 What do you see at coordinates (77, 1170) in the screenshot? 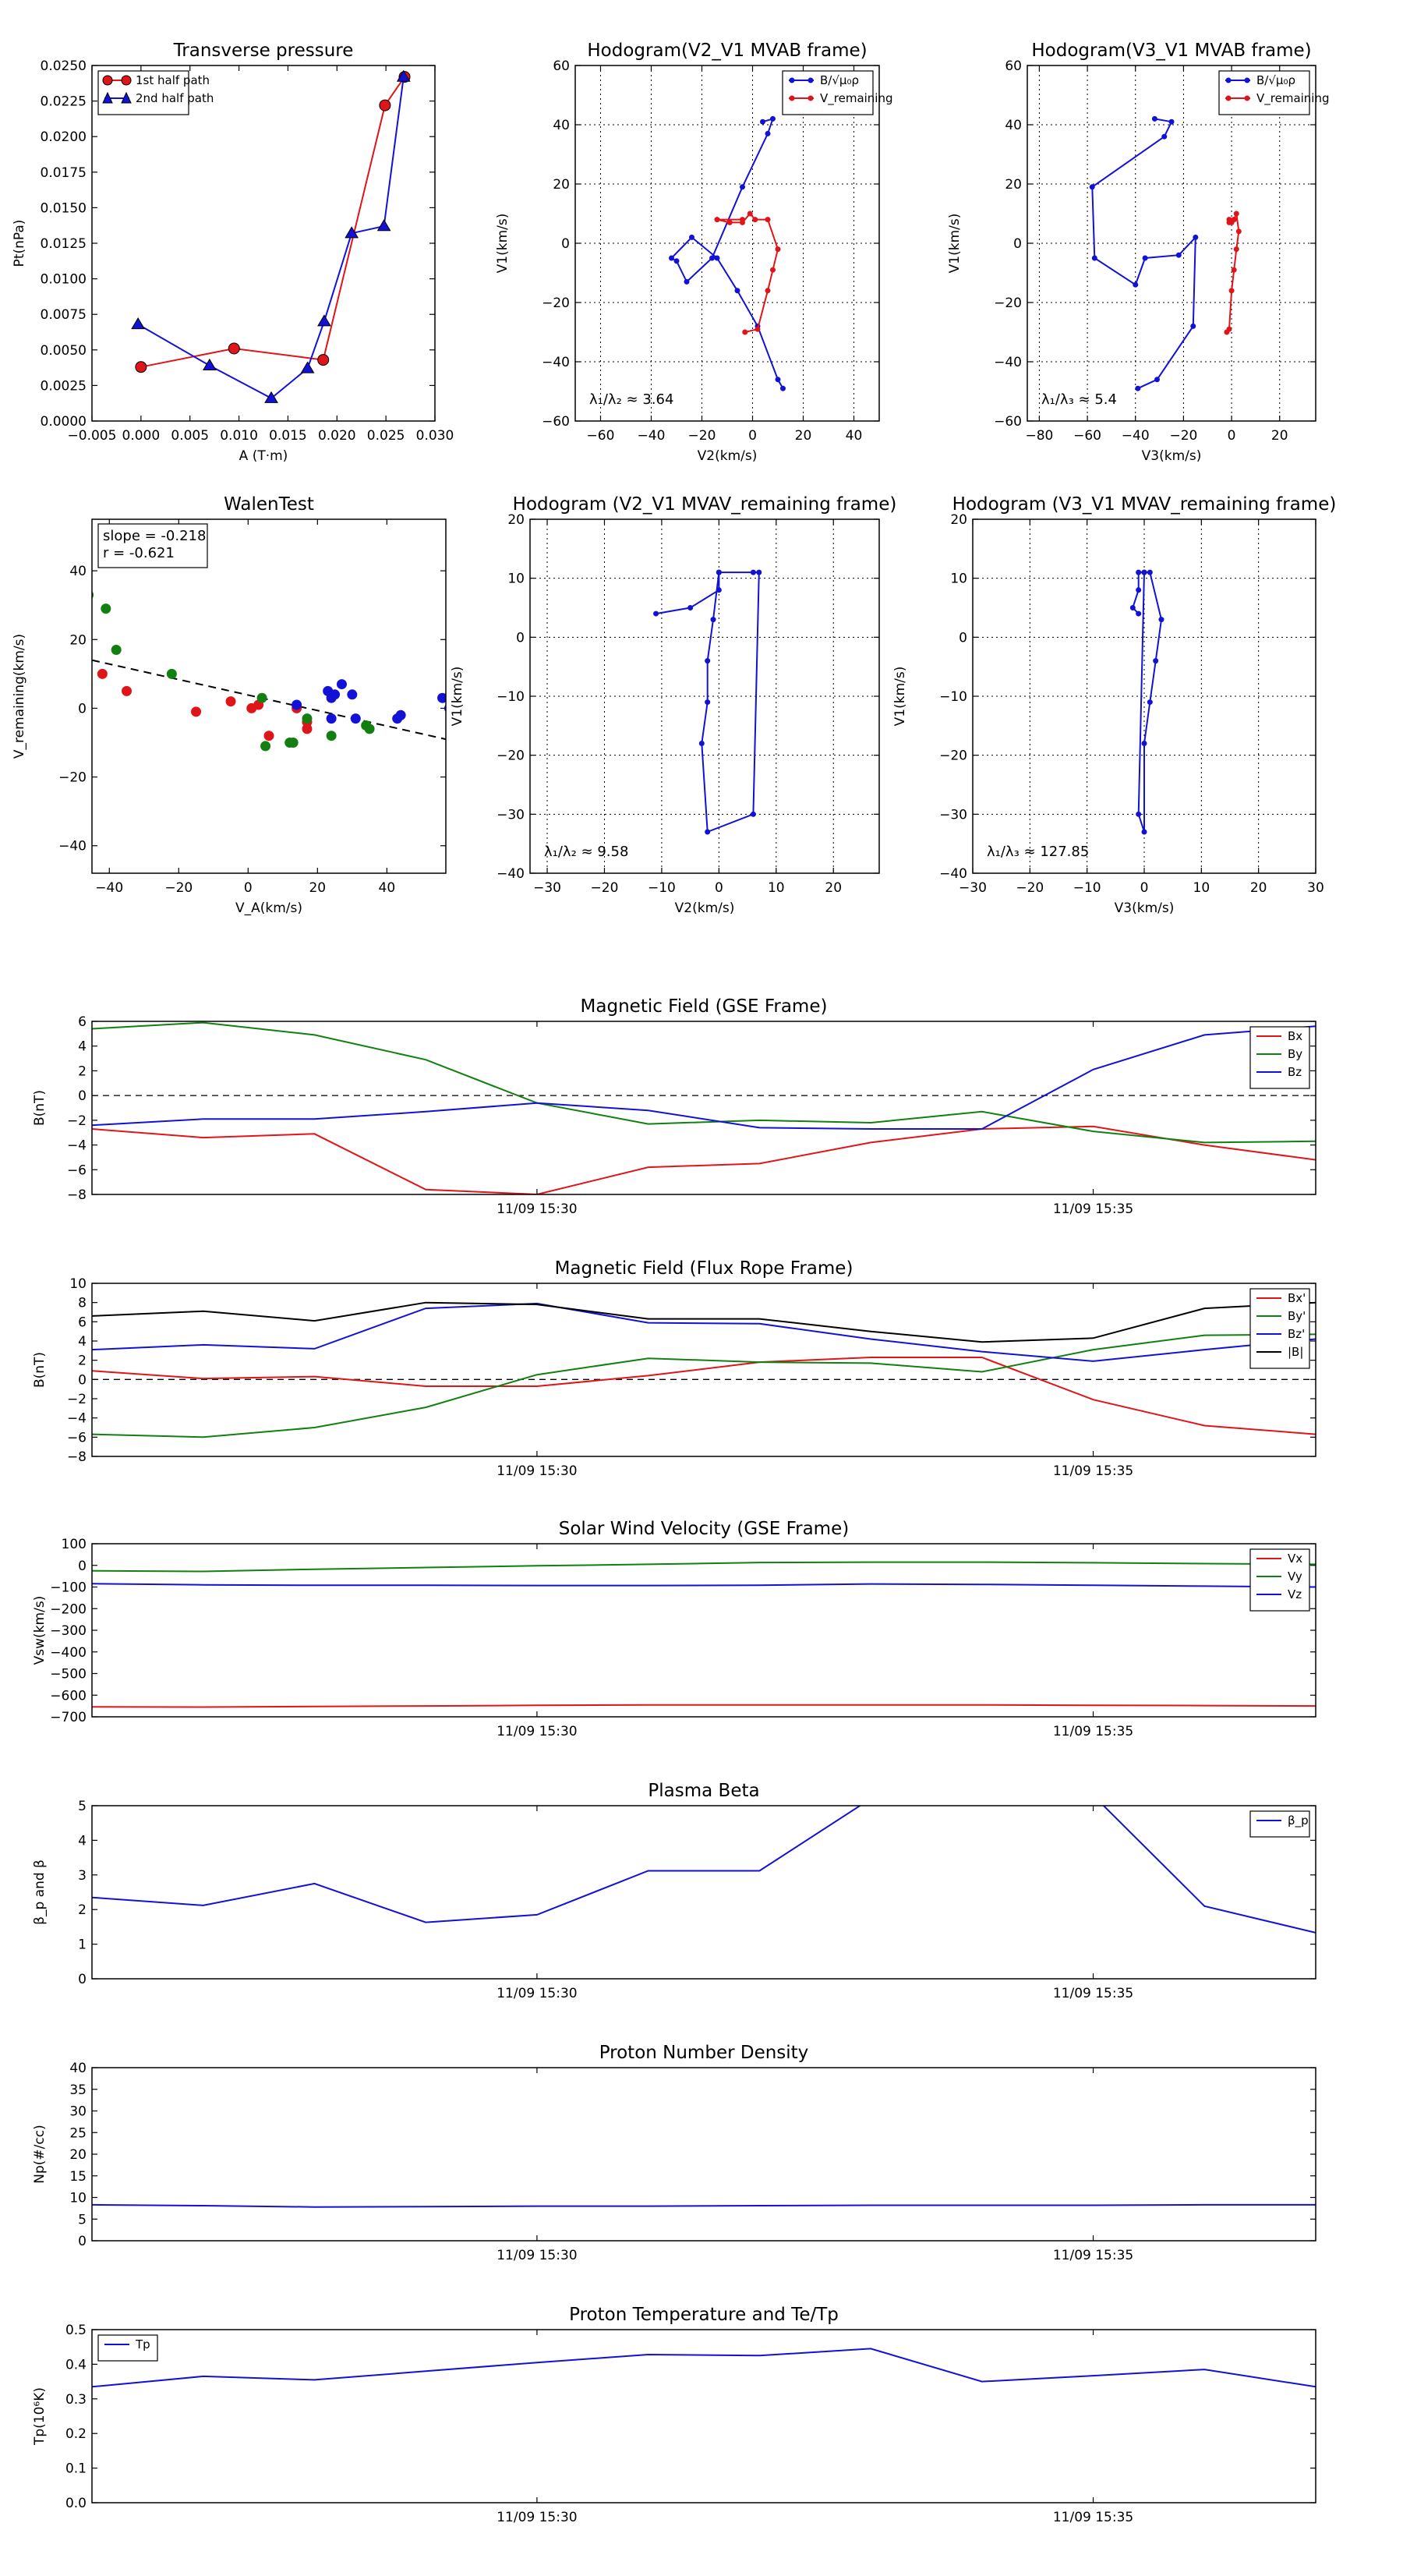
I see `y-tick-label: −6` at bounding box center [77, 1170].